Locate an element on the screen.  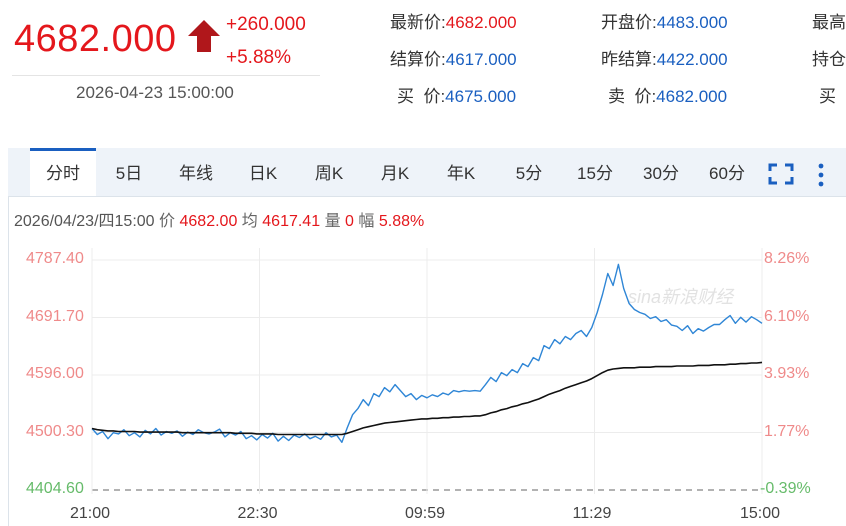
tab-15min: 15分 is located at coordinates (595, 173).